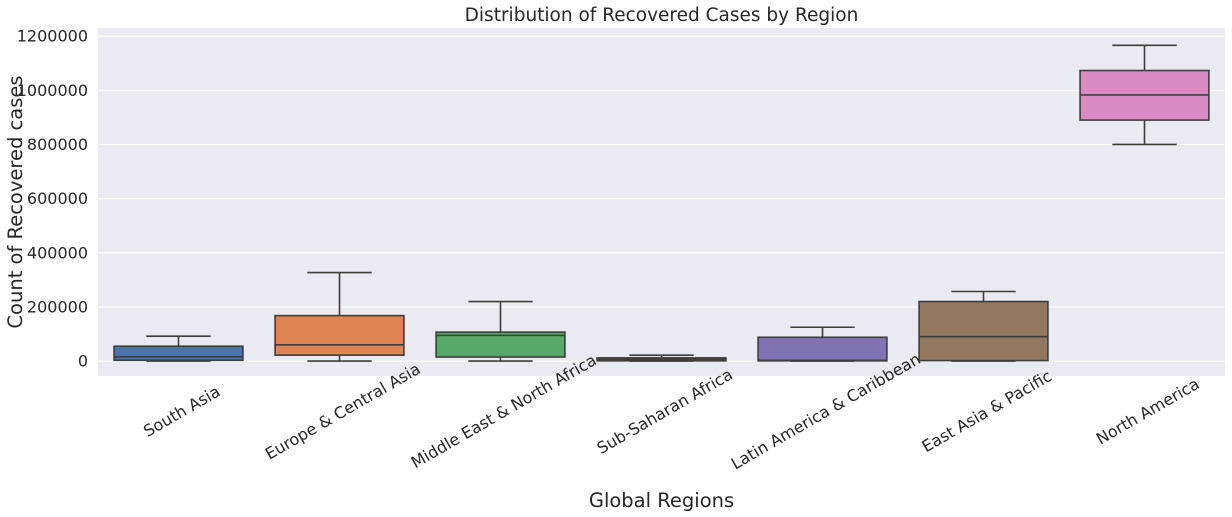 The image size is (1232, 517). What do you see at coordinates (15, 201) in the screenshot?
I see `y-axis-label: Count of Recovered cases` at bounding box center [15, 201].